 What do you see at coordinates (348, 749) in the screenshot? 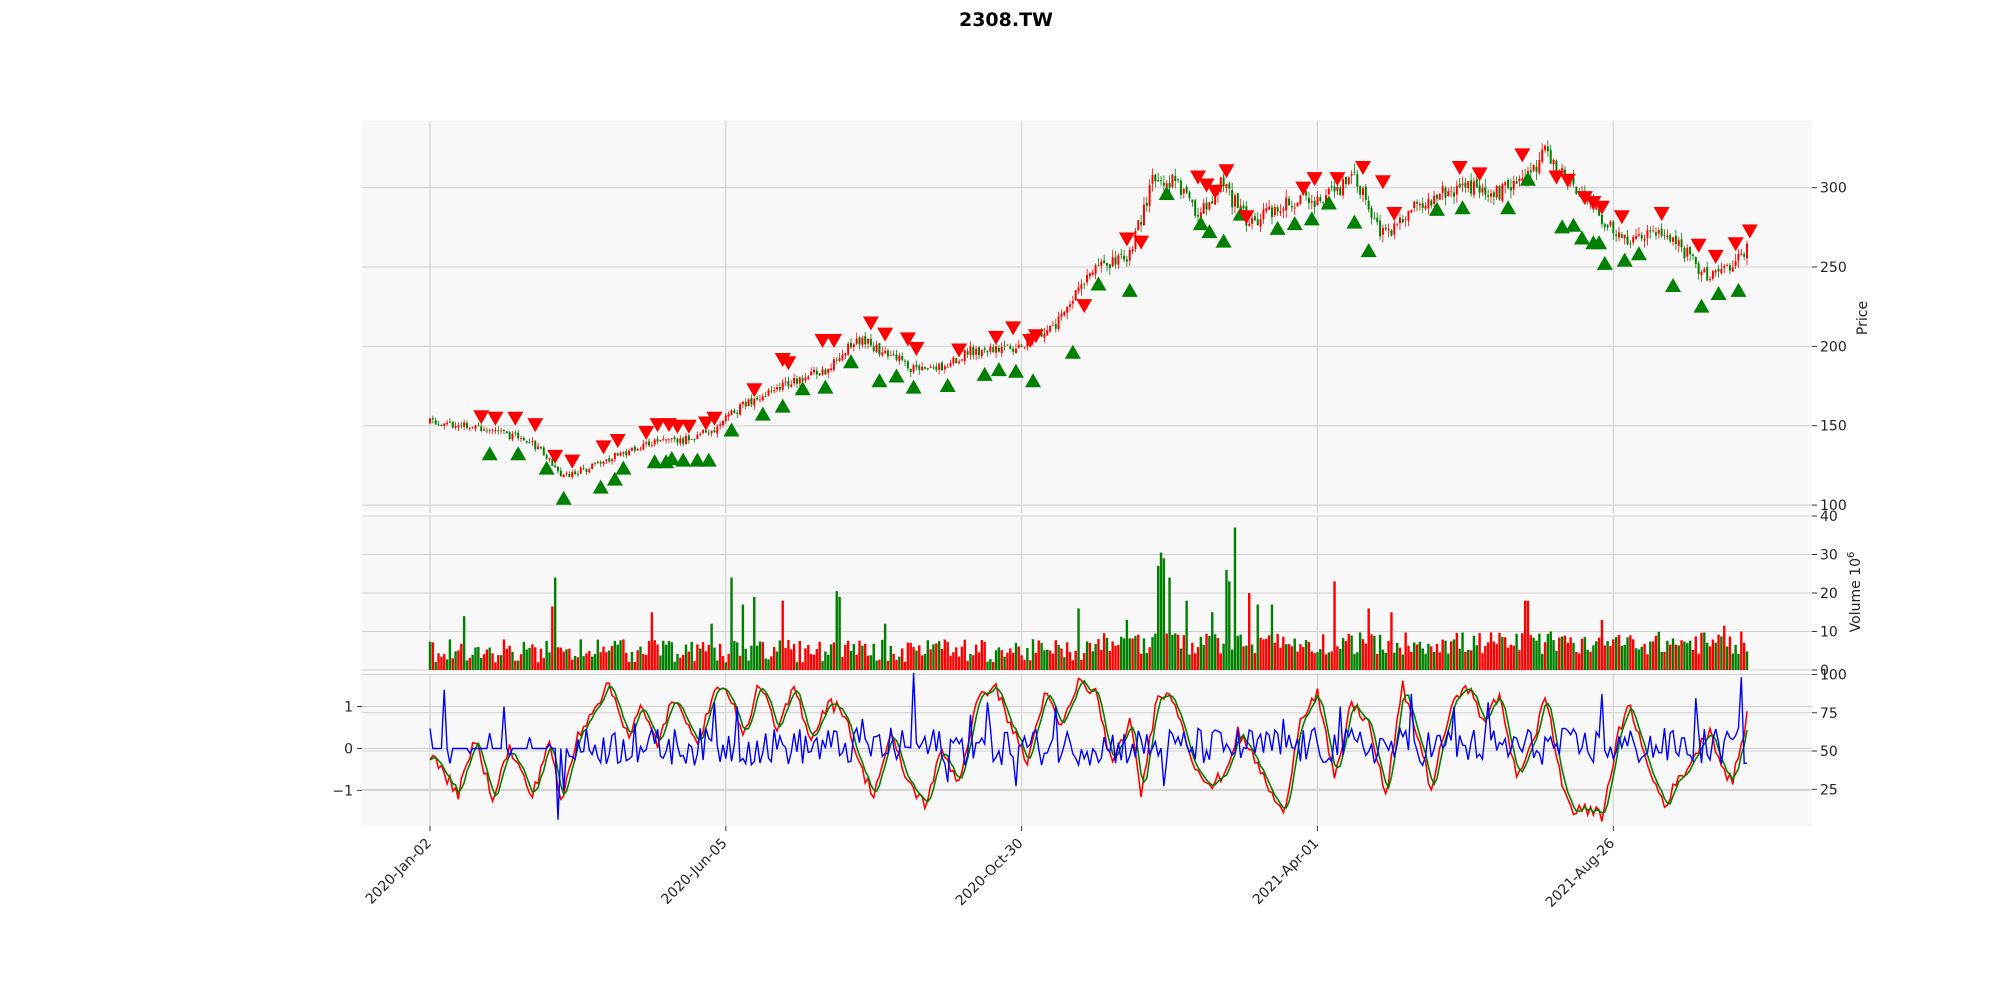
I see `oscillator-left-tick-label: 0` at bounding box center [348, 749].